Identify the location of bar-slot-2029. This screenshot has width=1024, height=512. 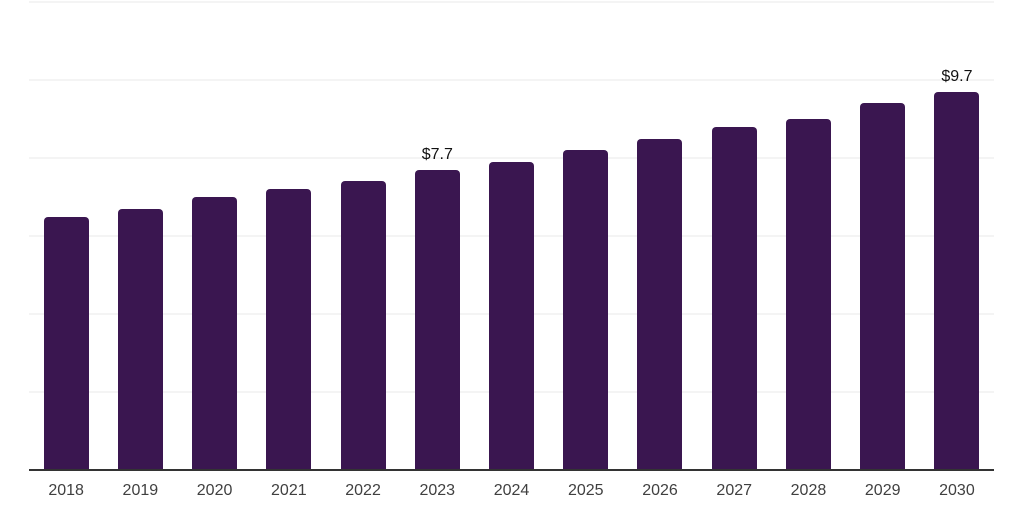
(883, 236).